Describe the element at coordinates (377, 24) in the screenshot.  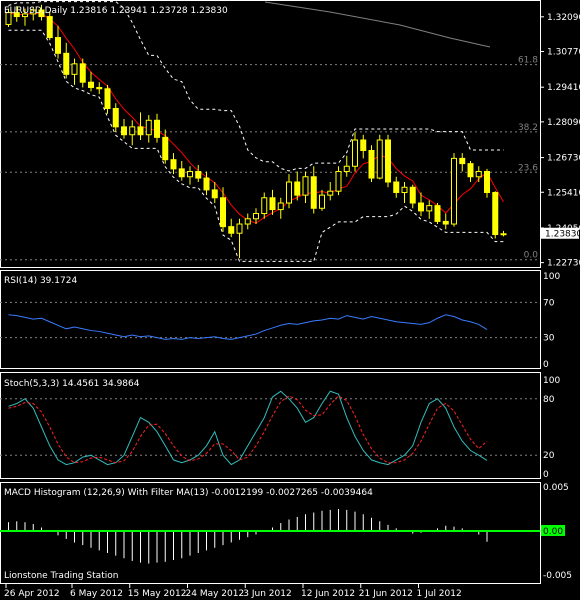
I see `long-ma-line` at that location.